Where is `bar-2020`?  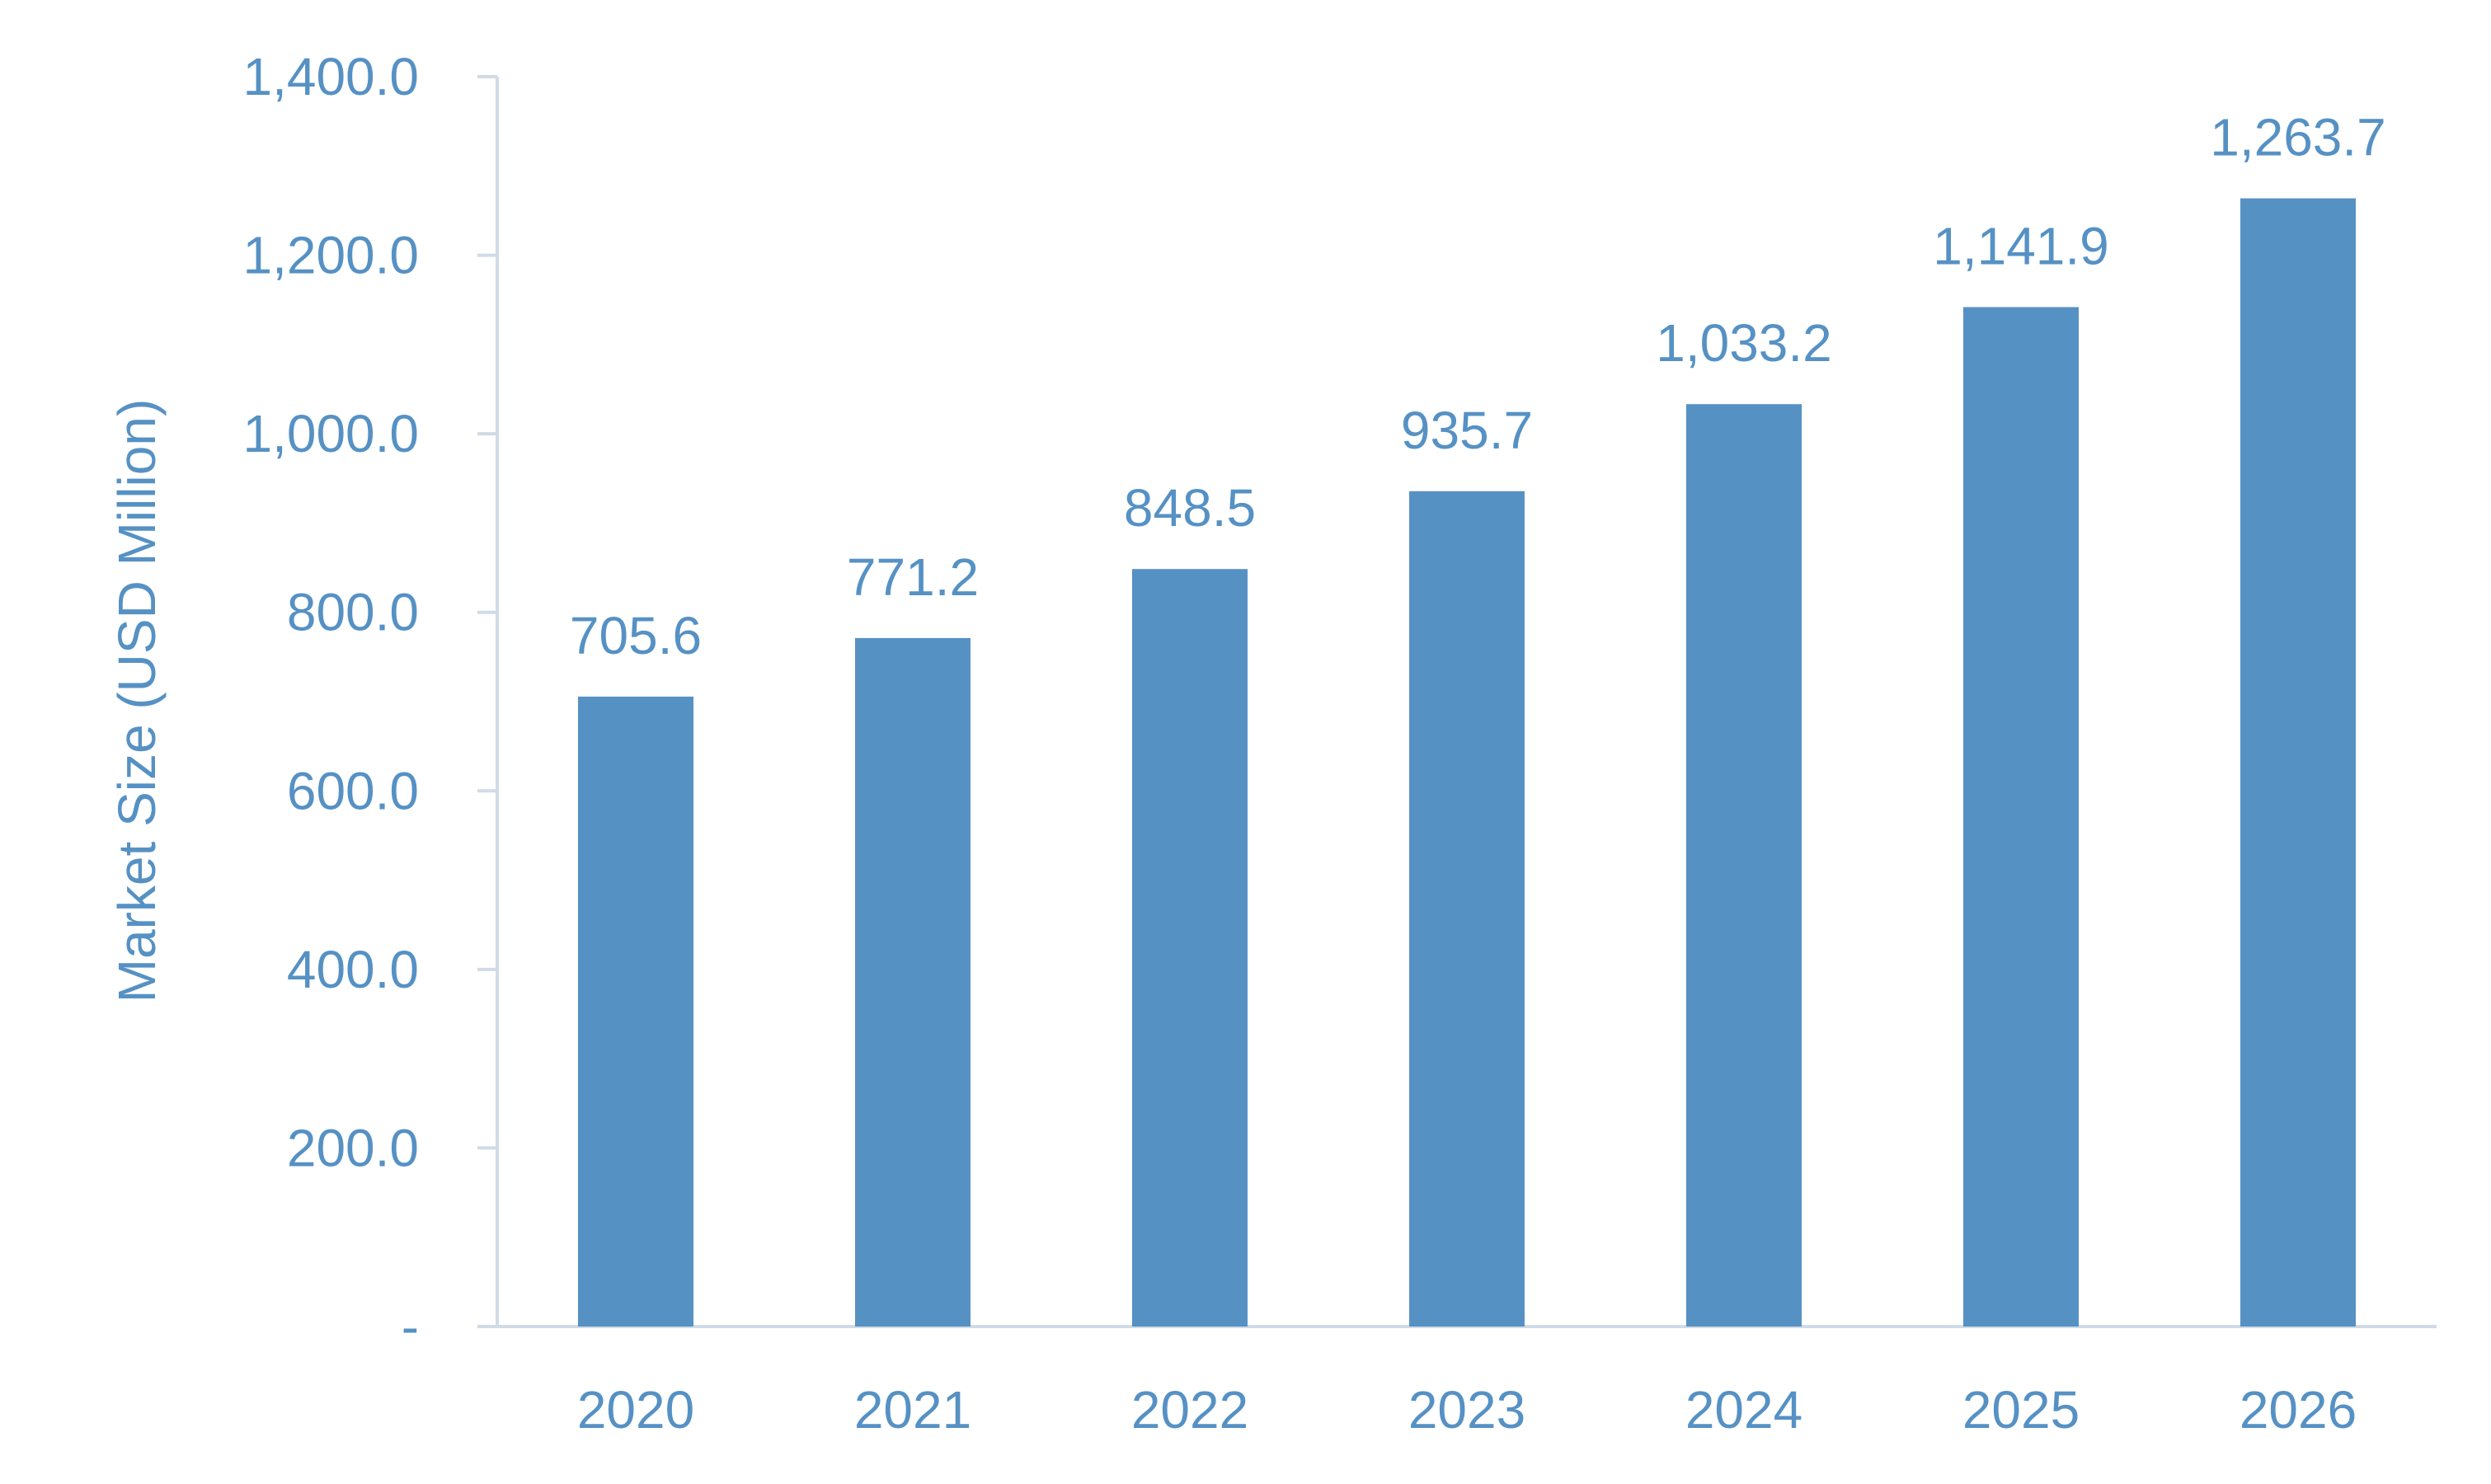 bar-2020 is located at coordinates (636, 1011).